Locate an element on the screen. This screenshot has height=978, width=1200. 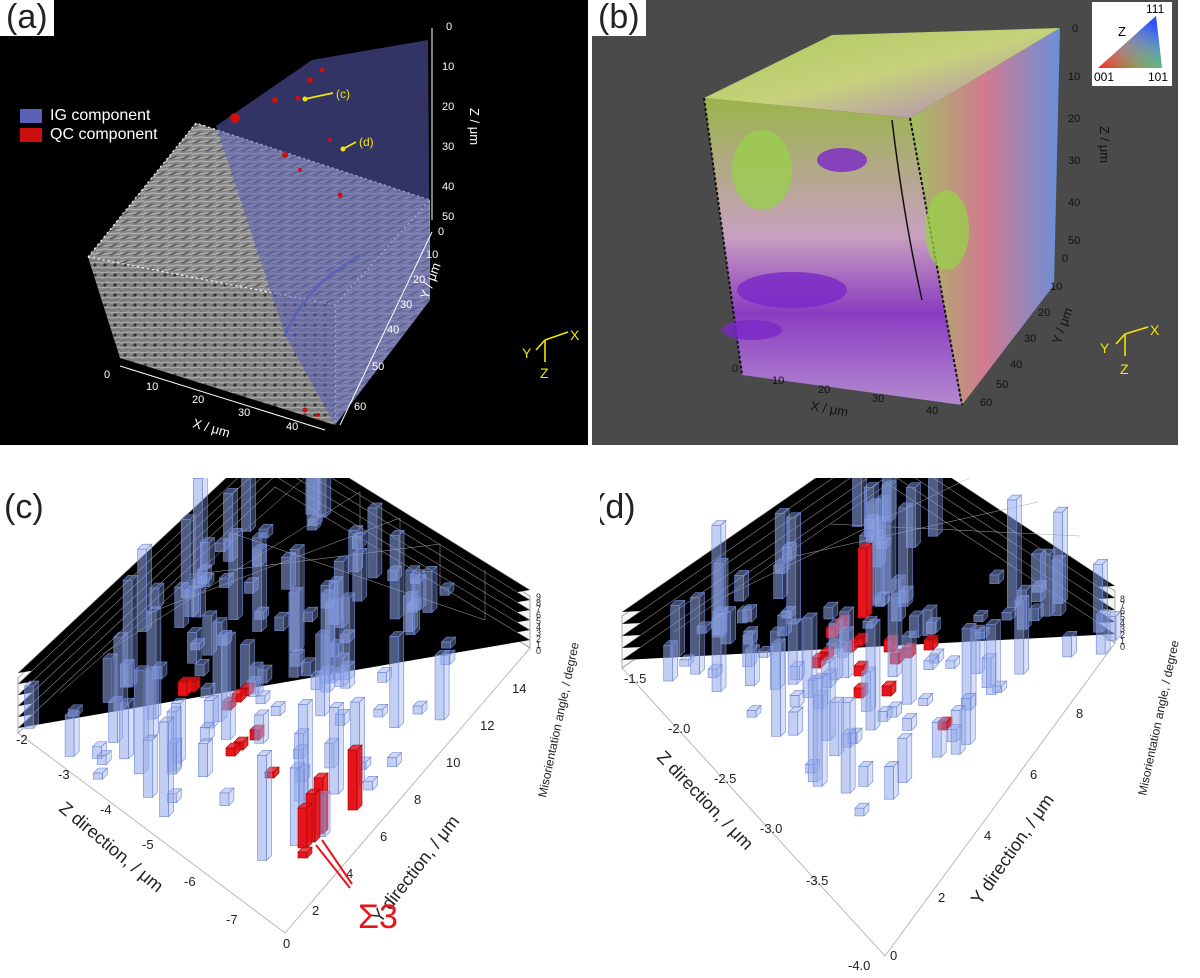
legend-label-qc: QC component is located at coordinates (104, 134).